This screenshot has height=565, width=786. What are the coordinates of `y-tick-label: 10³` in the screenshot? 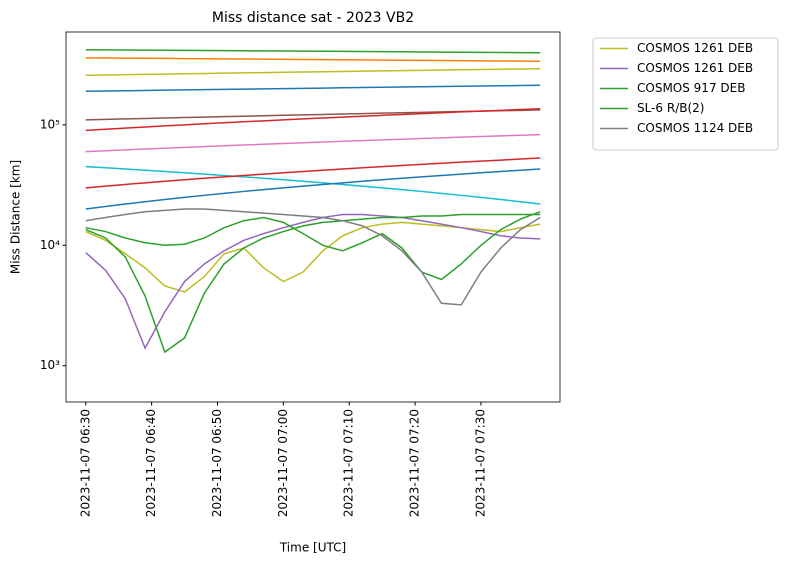 It's located at (50, 365).